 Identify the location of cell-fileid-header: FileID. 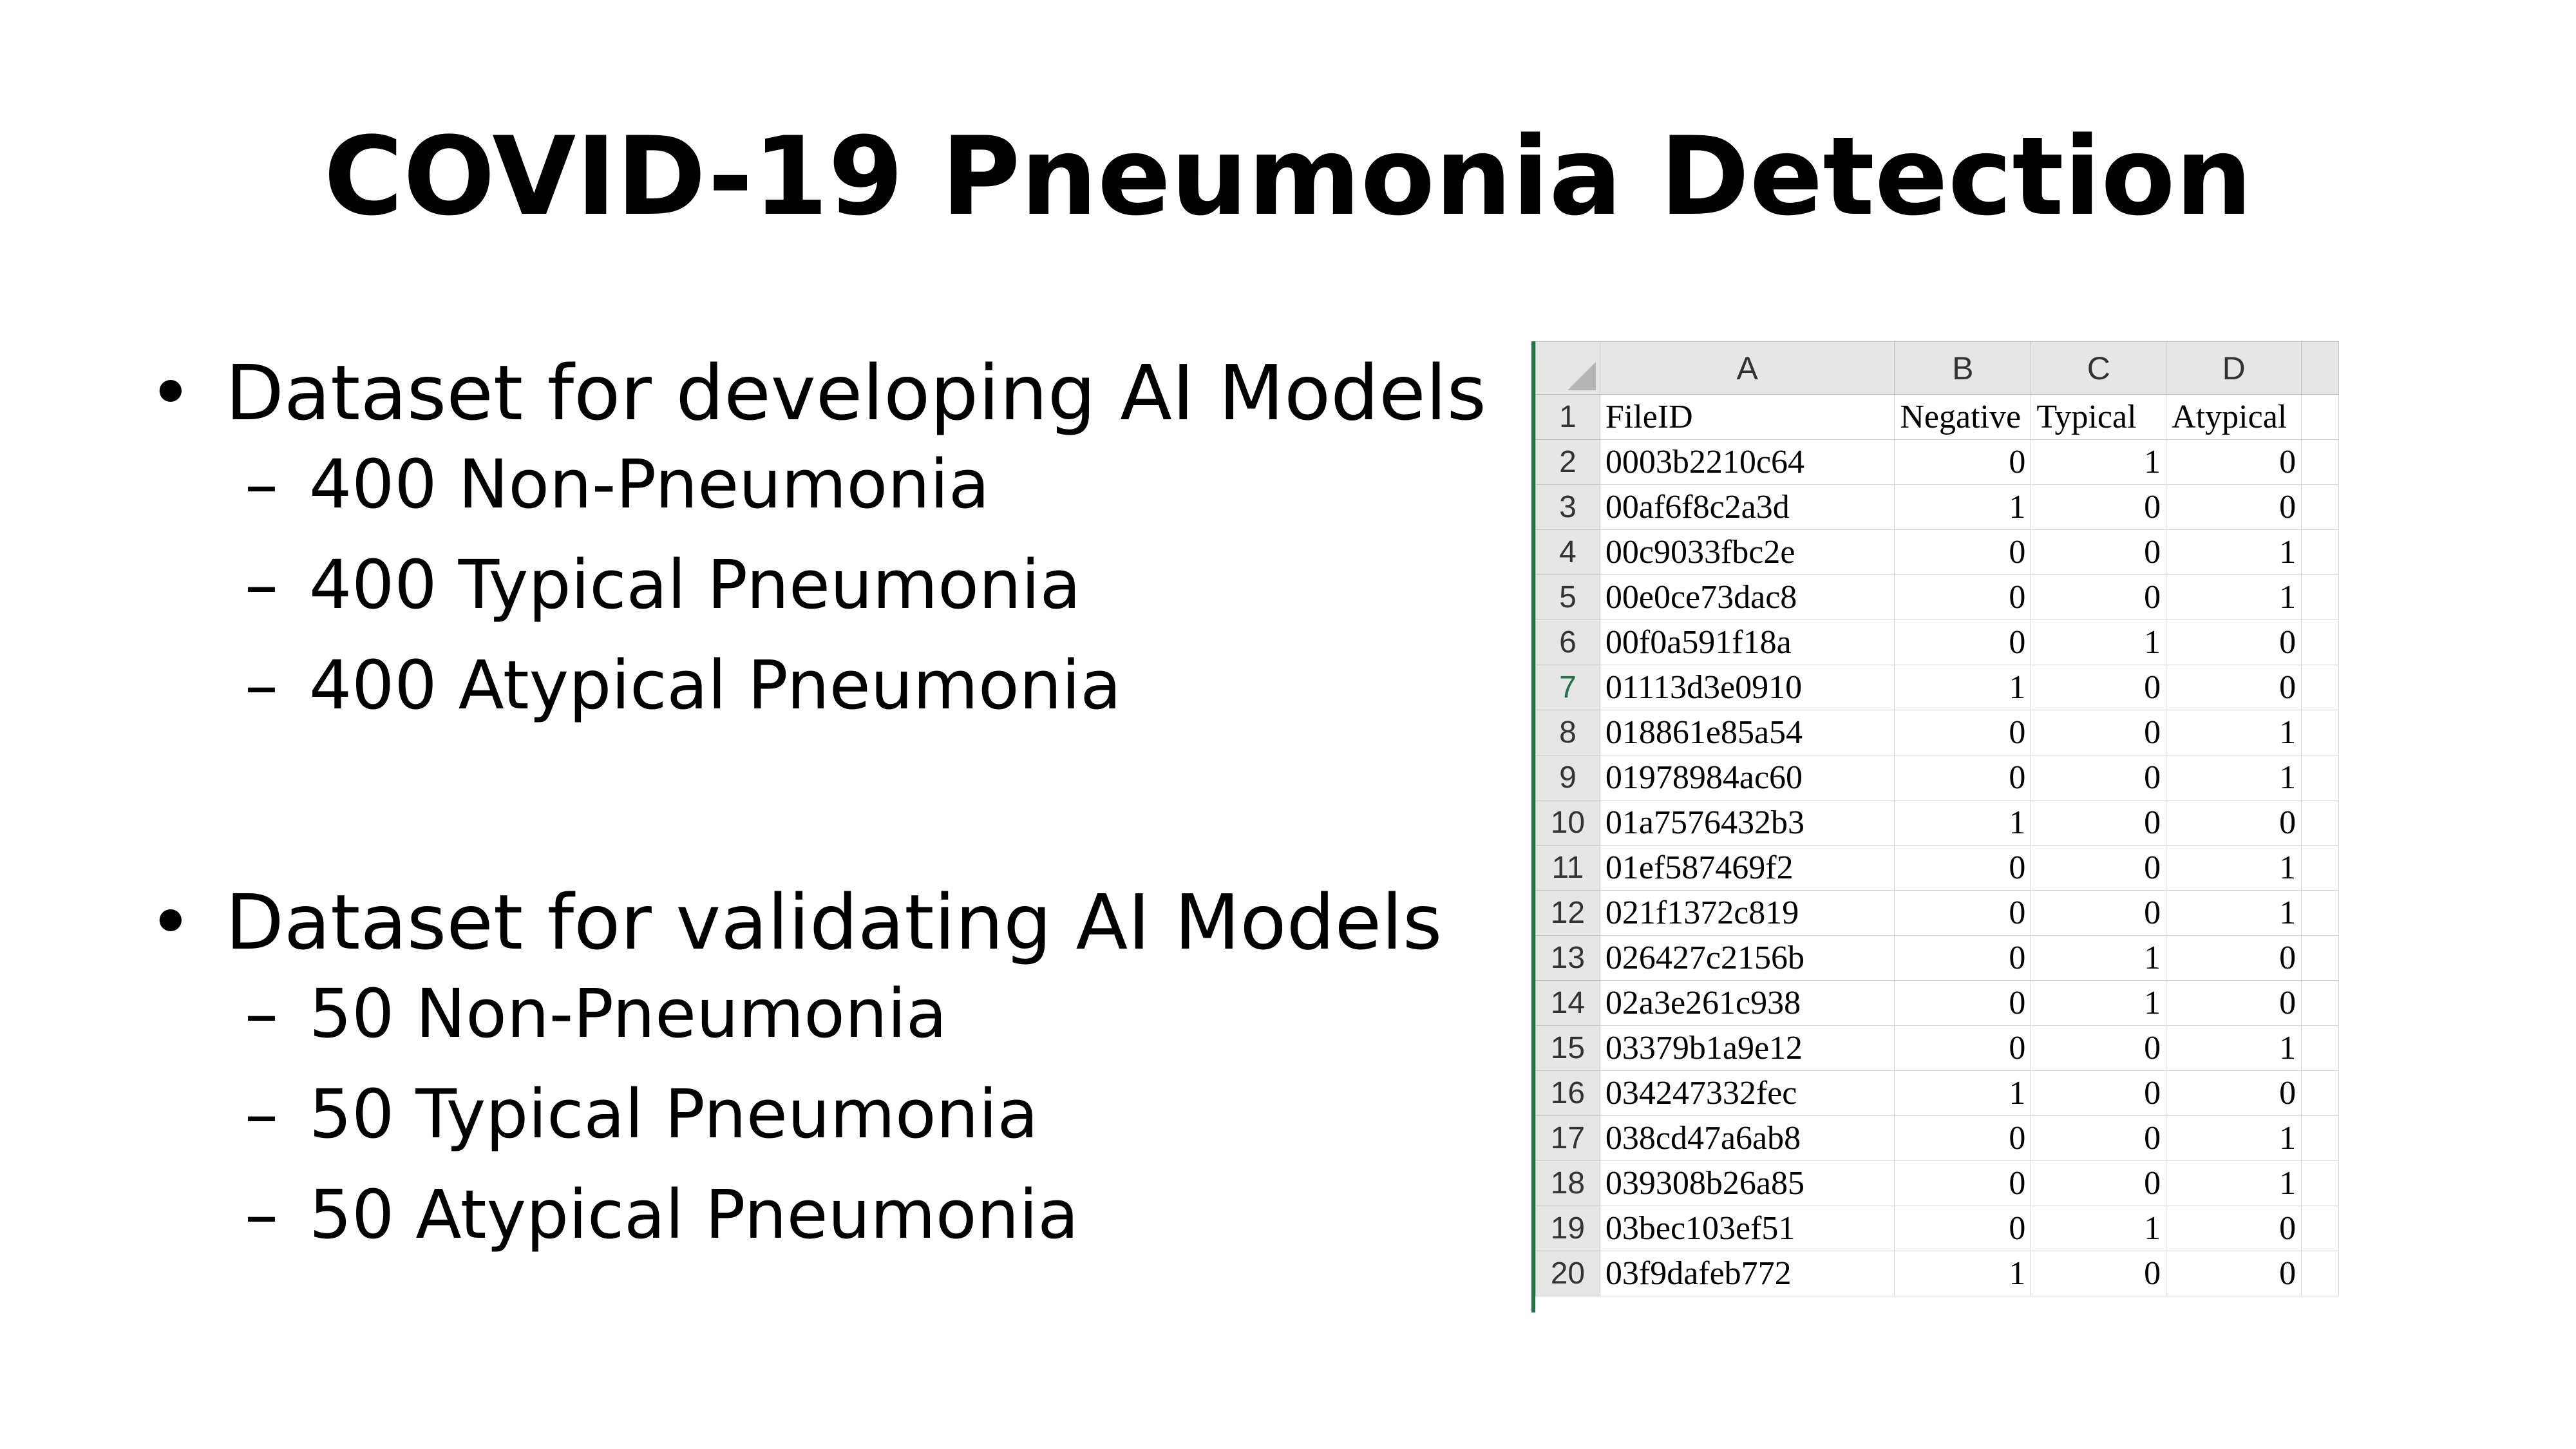
(1747, 417).